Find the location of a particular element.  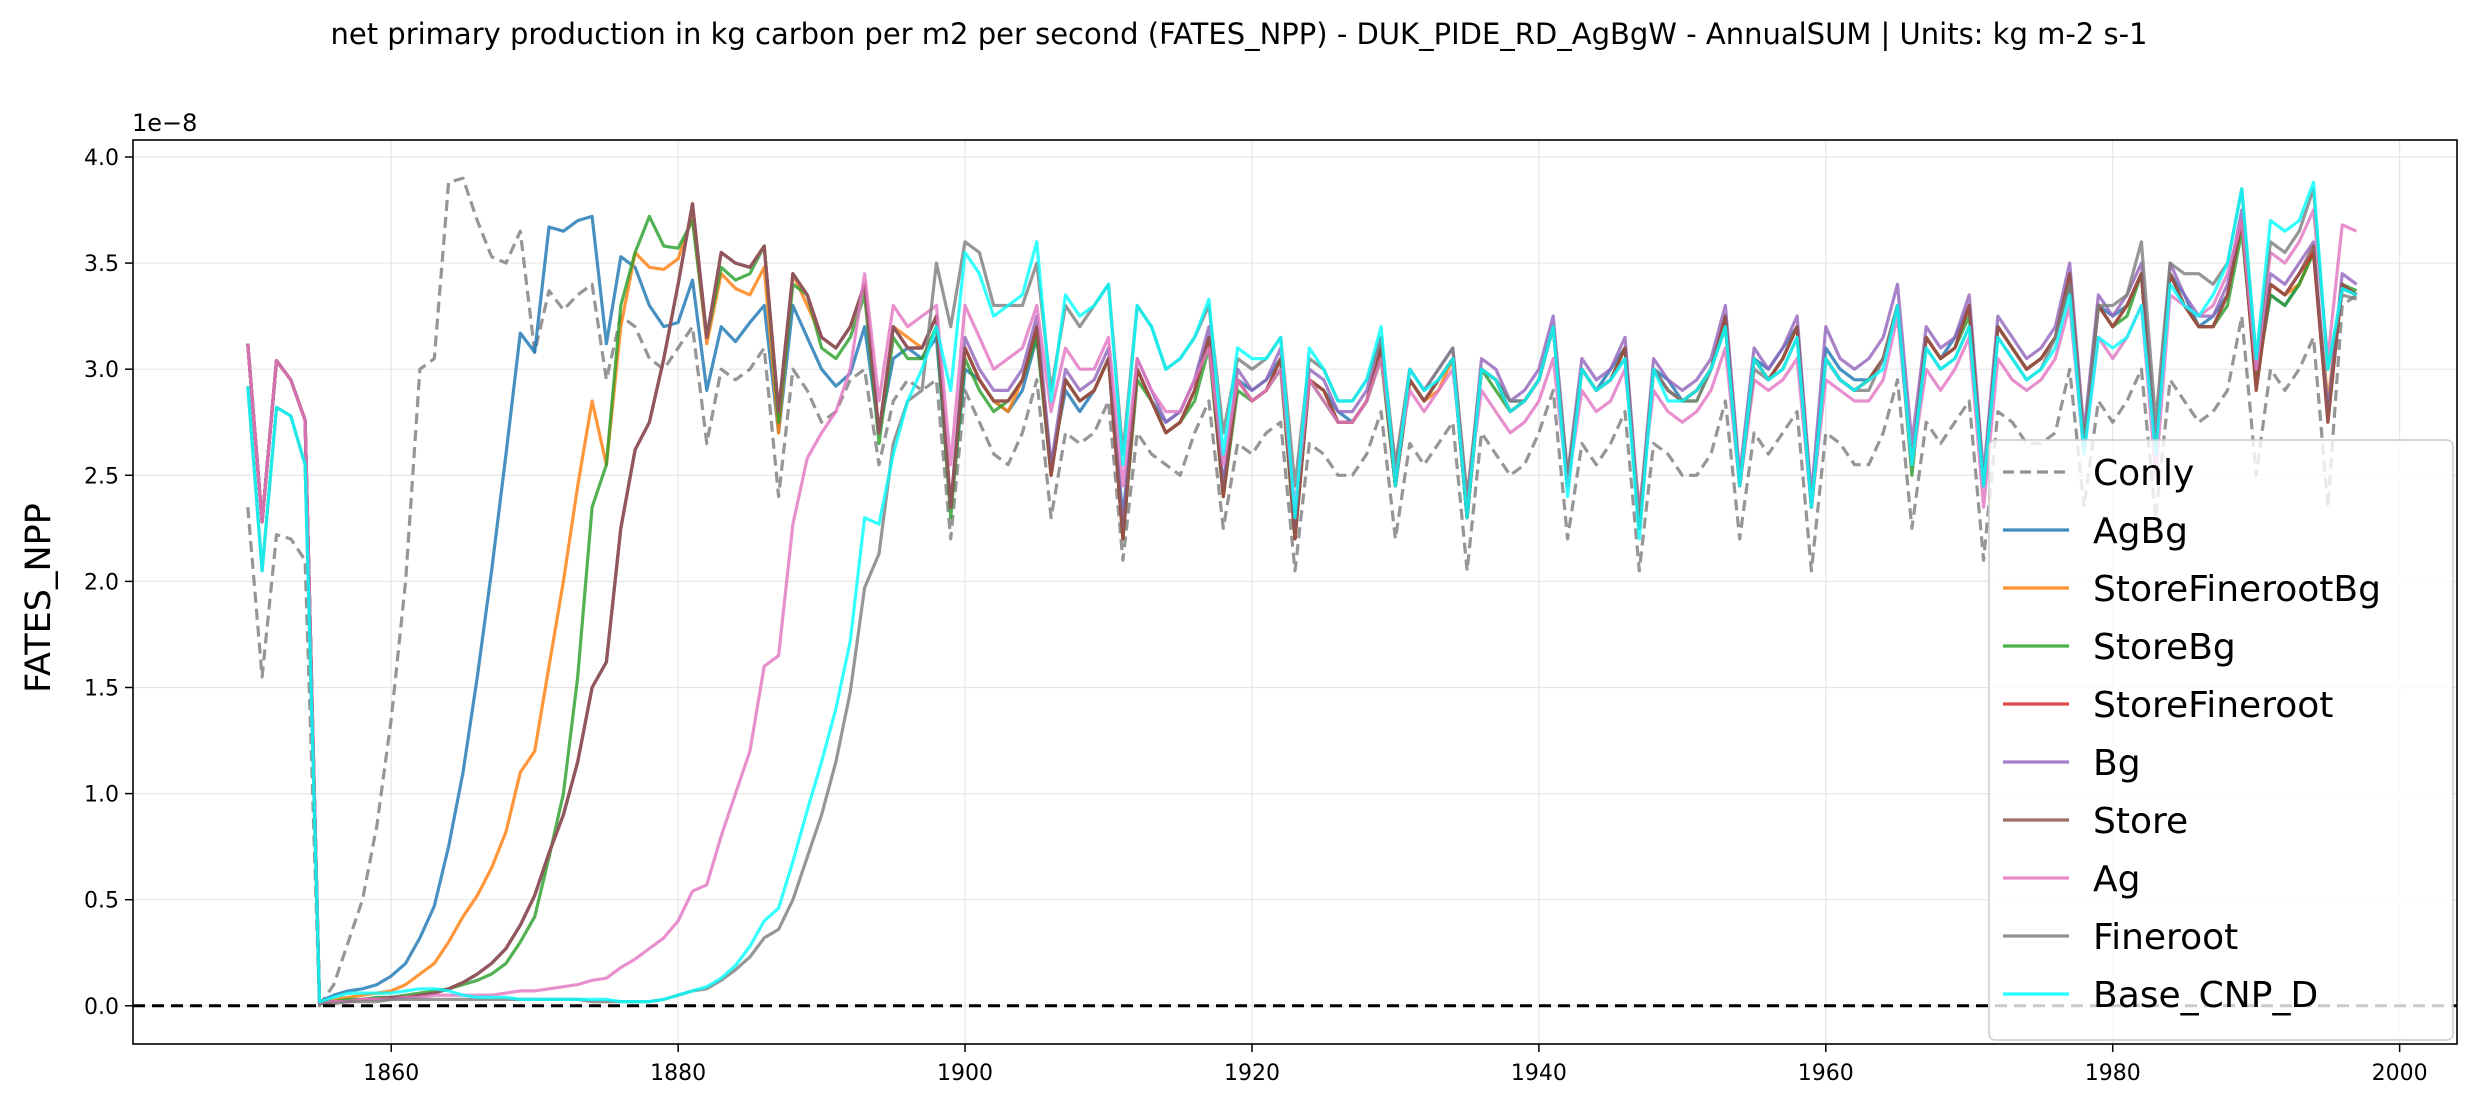

y-tick-label: 1.0 is located at coordinates (101, 795).